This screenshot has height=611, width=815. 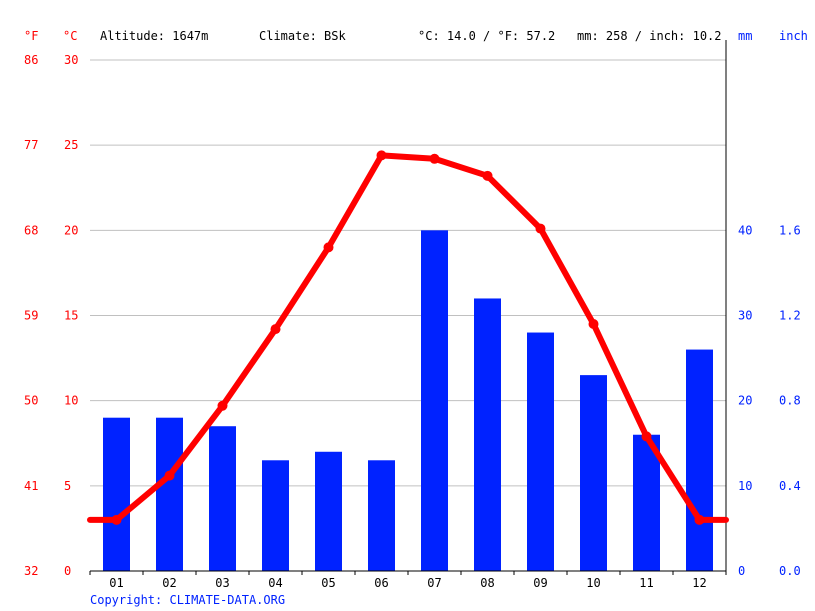 What do you see at coordinates (71, 316) in the screenshot?
I see `celsius-tick-label: 15` at bounding box center [71, 316].